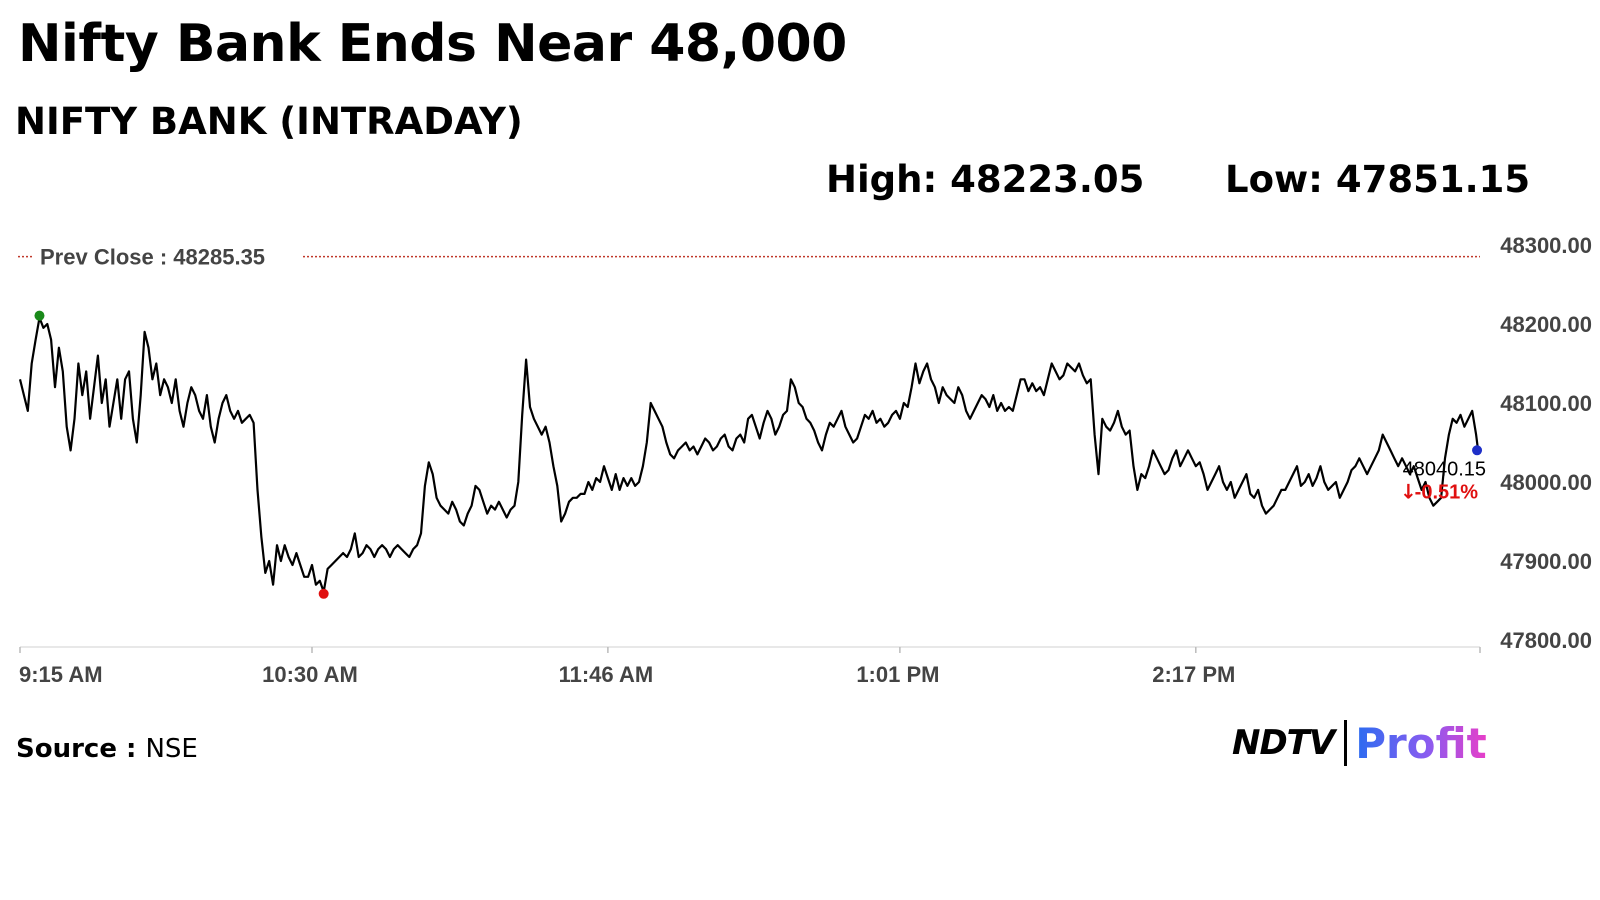  Describe the element at coordinates (1546, 324) in the screenshot. I see `y-tick-label: 48200.00` at that location.